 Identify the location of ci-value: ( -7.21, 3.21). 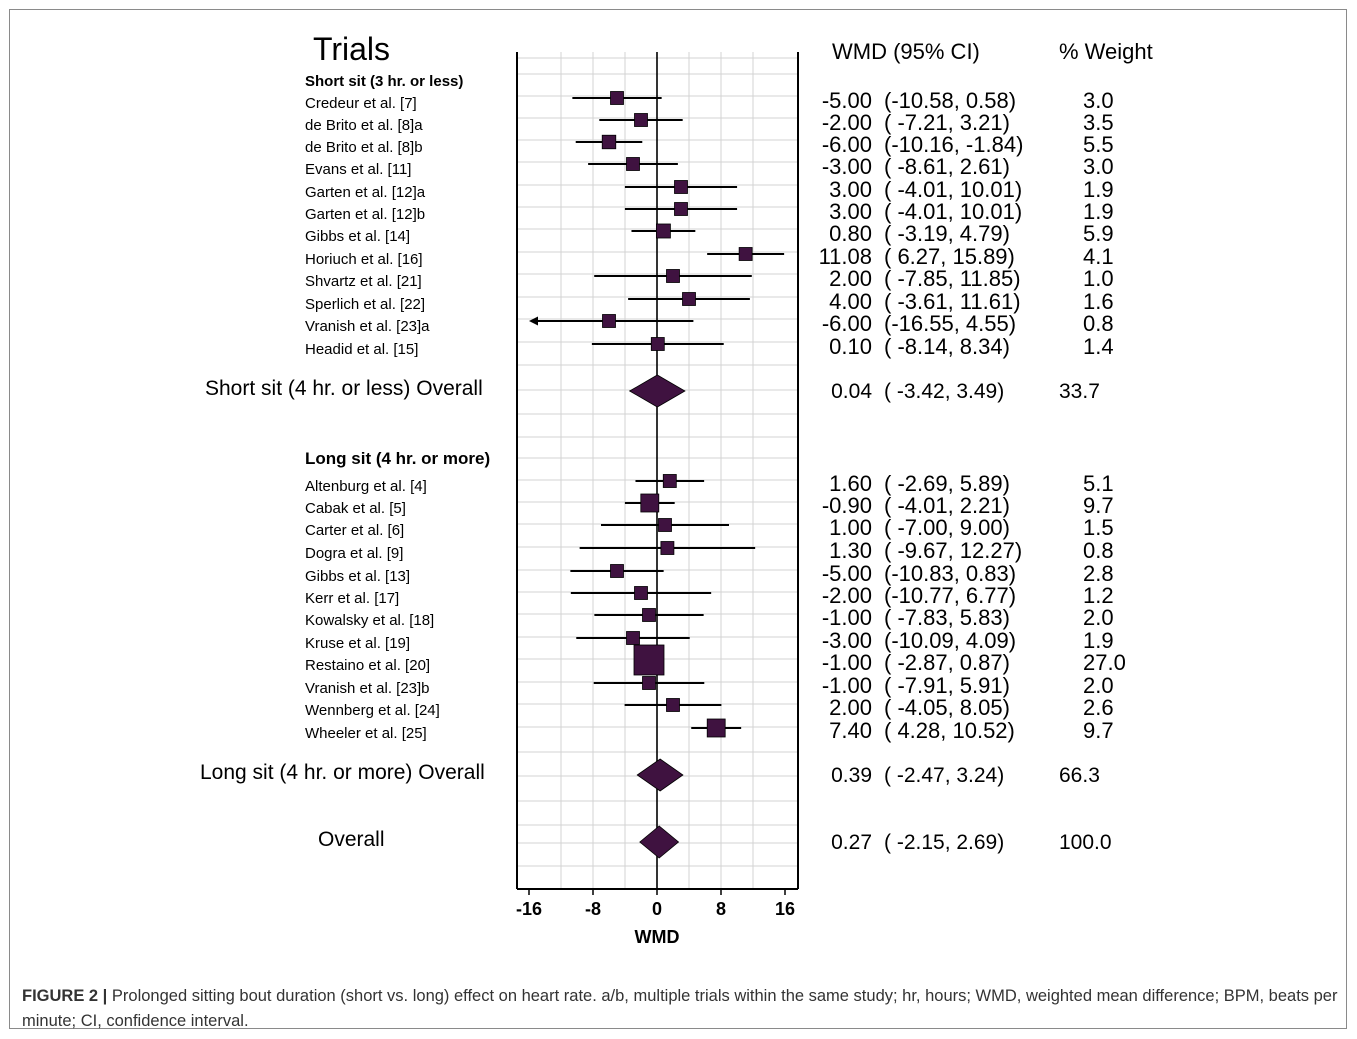
(947, 122).